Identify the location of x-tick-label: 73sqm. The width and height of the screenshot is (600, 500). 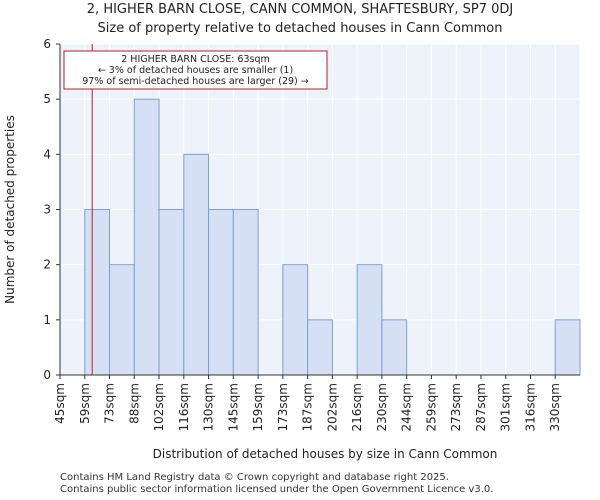
(110, 403).